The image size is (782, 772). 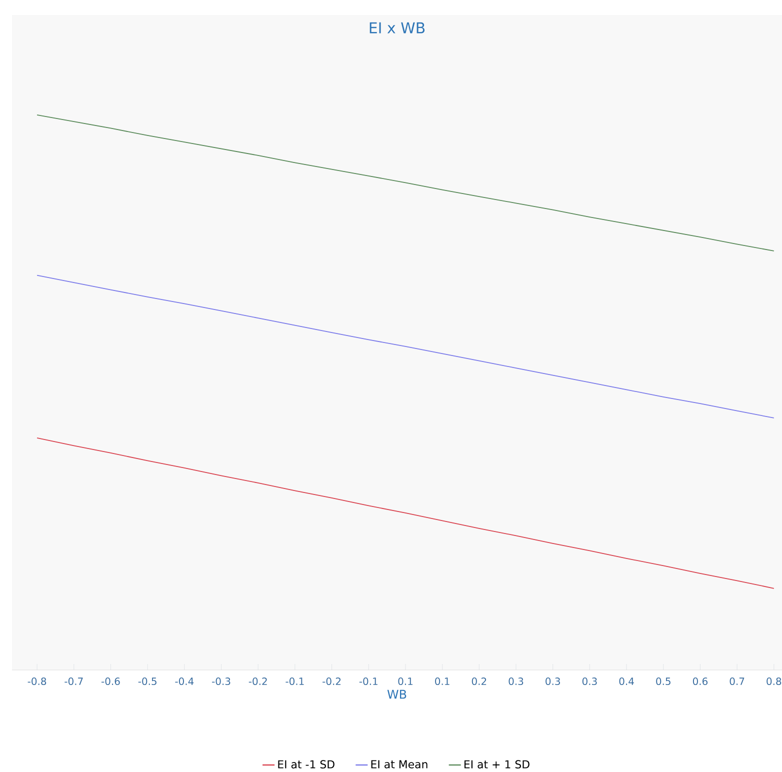 I want to click on legend-label: EI at -1 SD, so click(x=306, y=764).